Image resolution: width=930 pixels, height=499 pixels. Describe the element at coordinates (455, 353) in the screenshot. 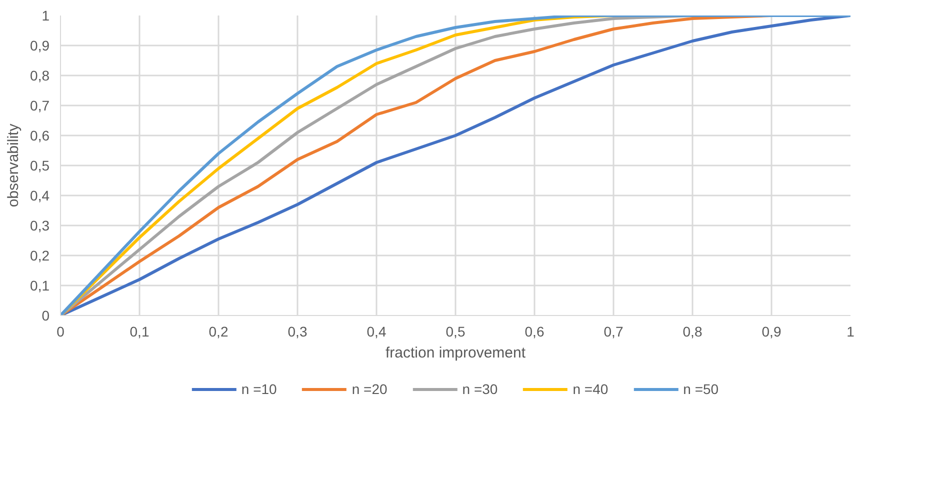

I see `x-axis-title: fraction improvement` at that location.